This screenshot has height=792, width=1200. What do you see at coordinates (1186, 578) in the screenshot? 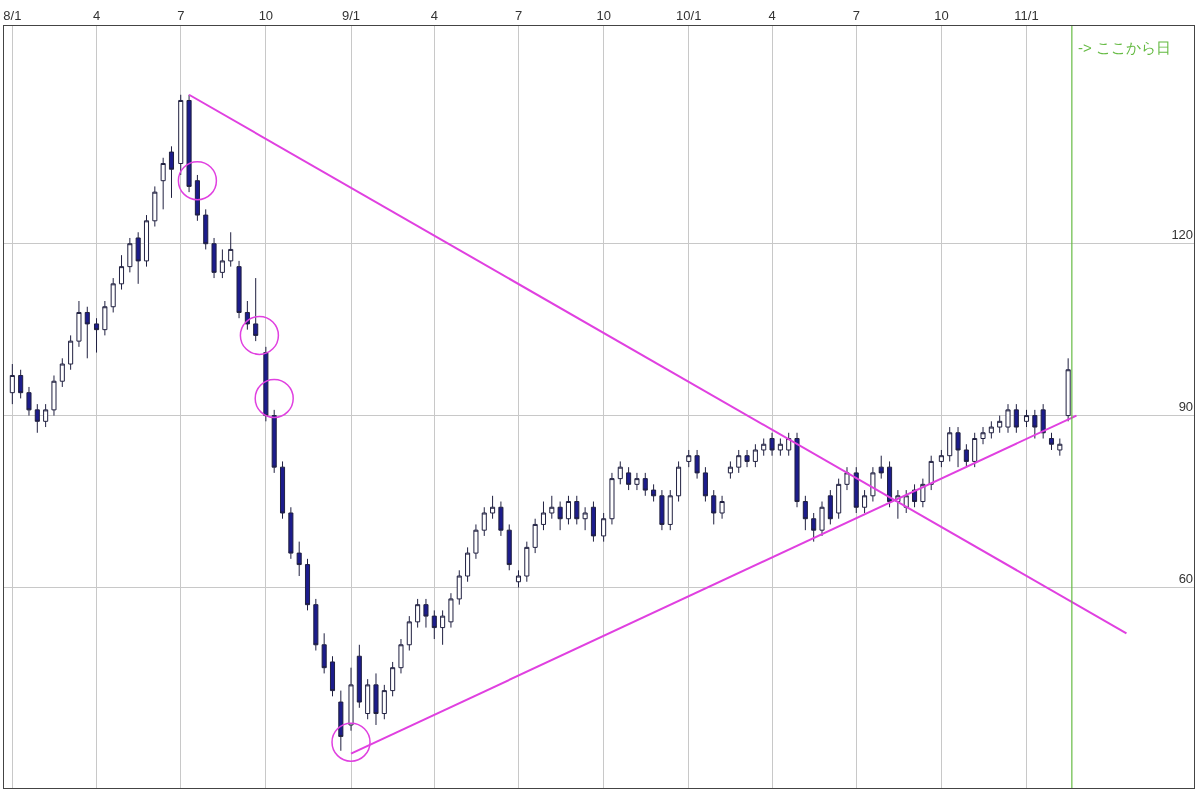
I see `y-tick-label: 60` at bounding box center [1186, 578].